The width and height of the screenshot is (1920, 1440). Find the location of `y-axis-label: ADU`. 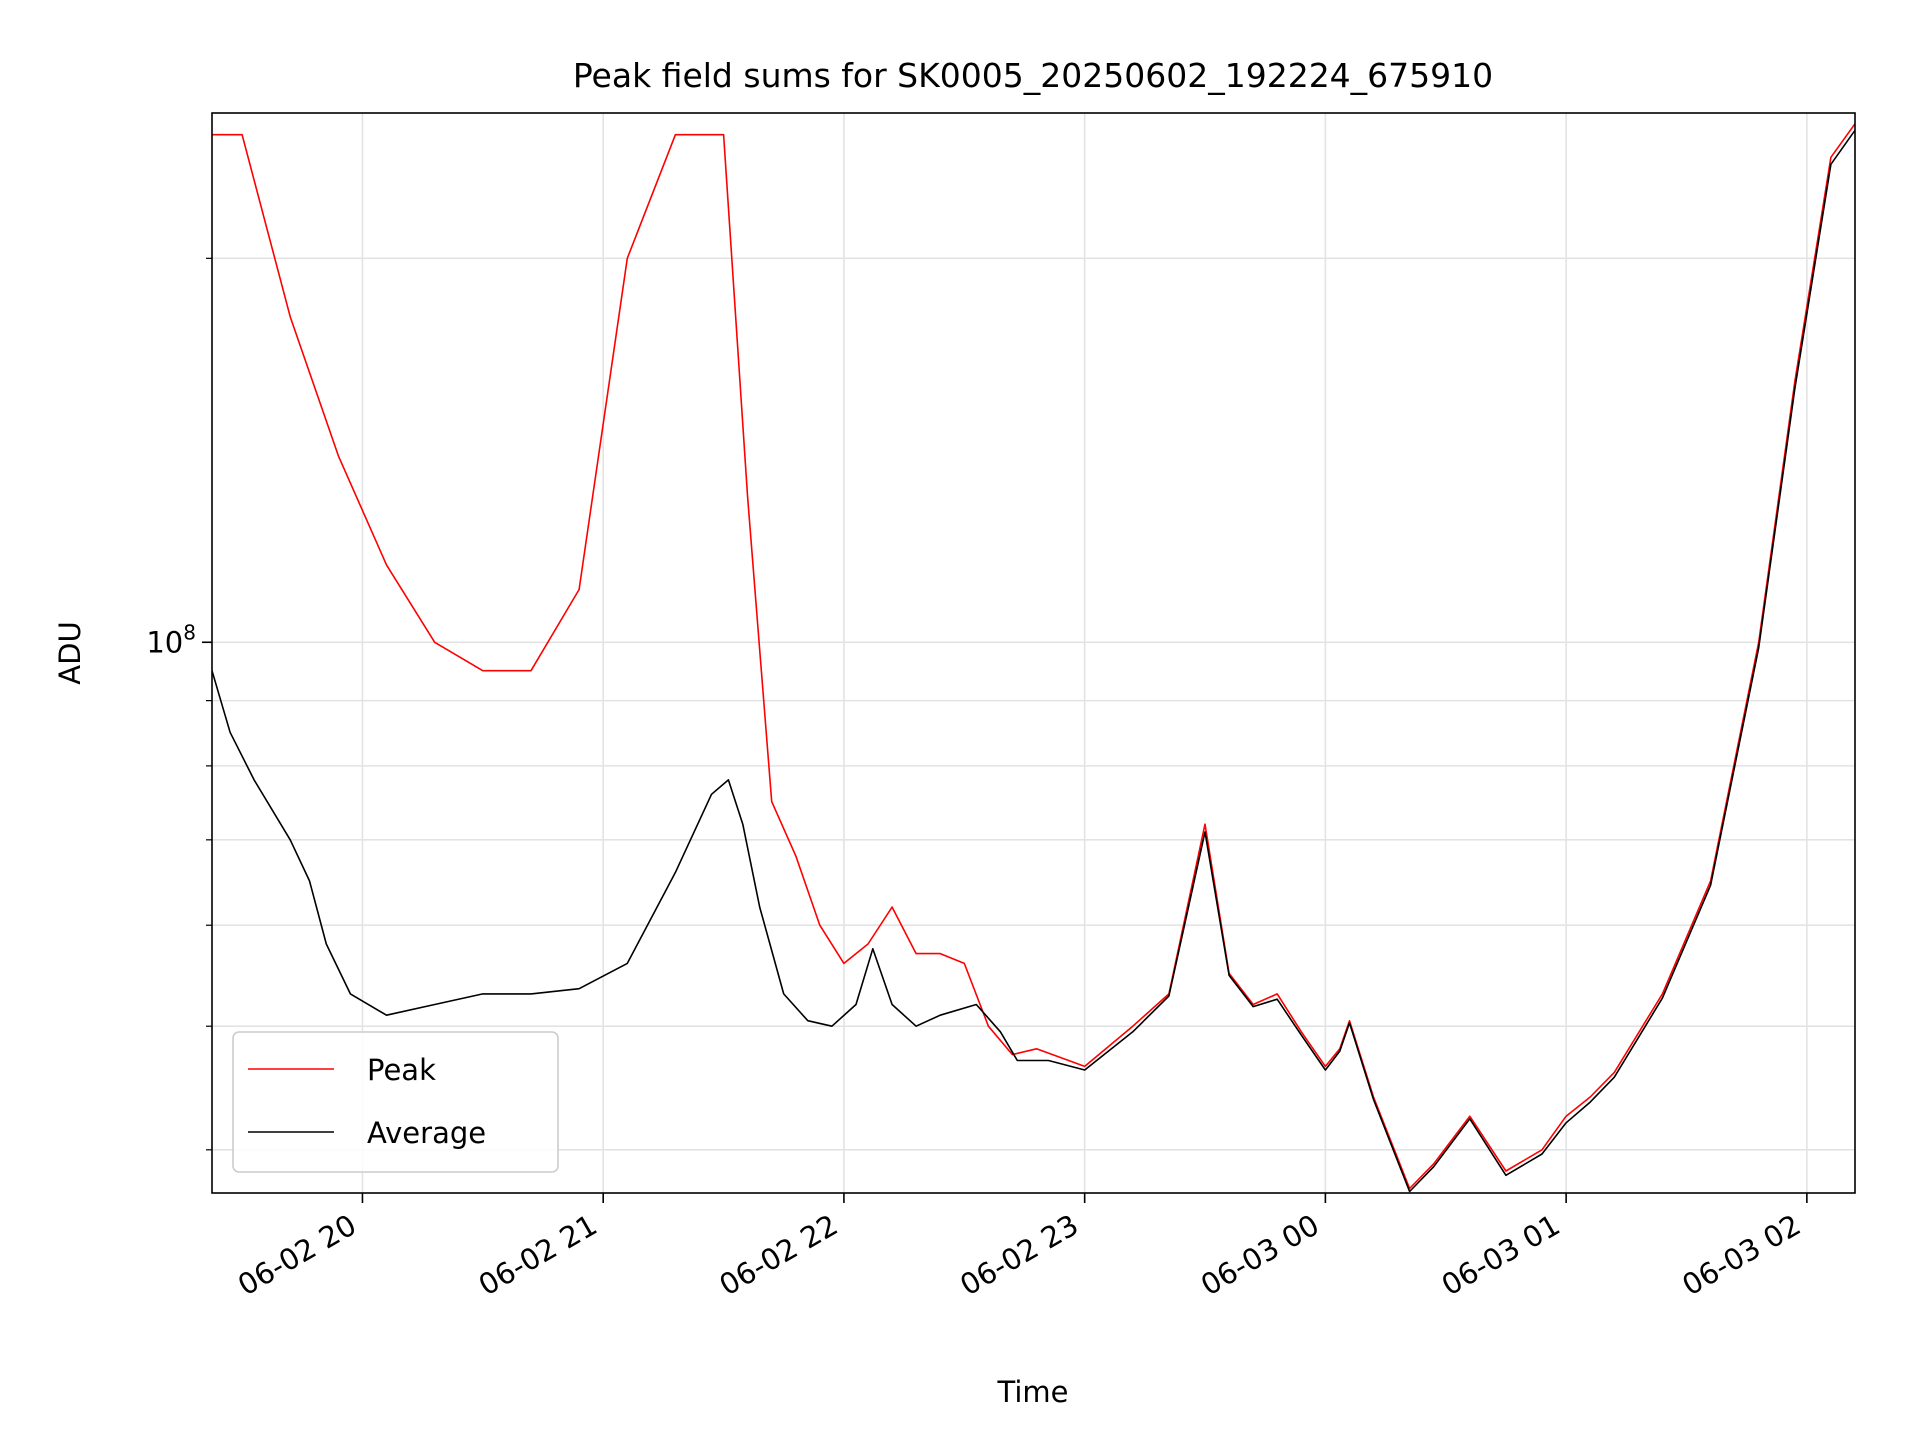

y-axis-label: ADU is located at coordinates (70, 652).